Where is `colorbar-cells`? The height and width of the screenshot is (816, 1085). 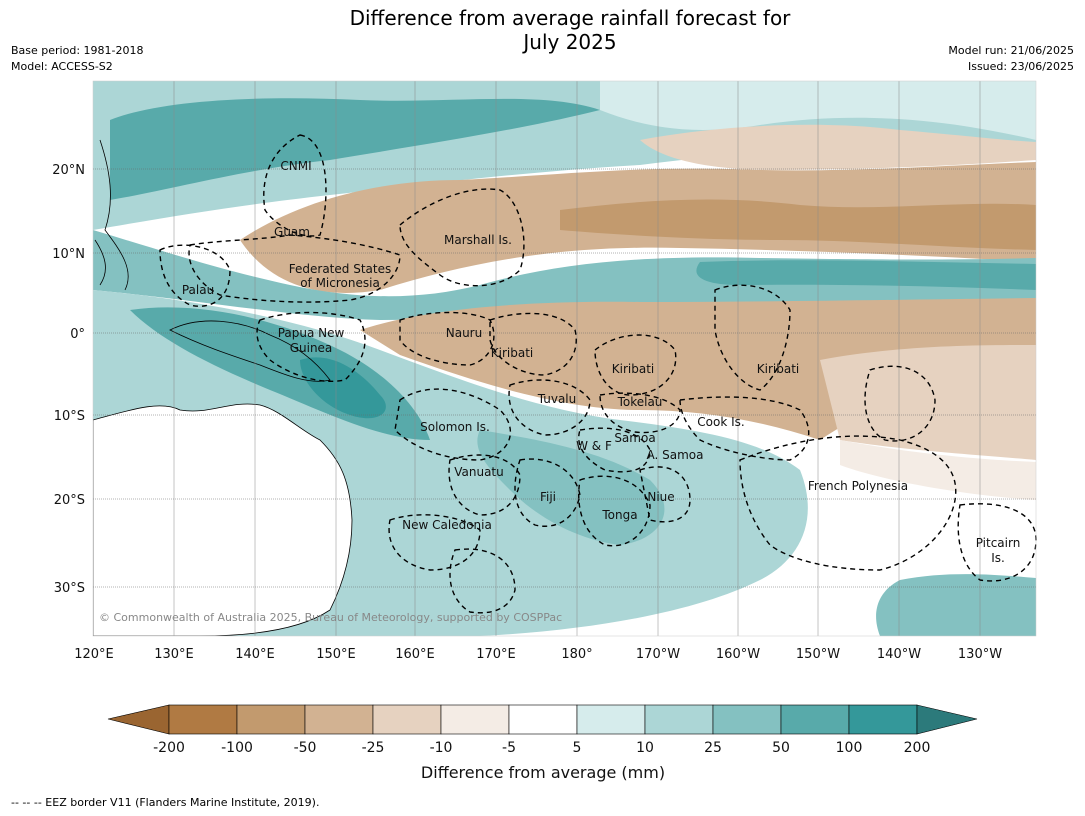 colorbar-cells is located at coordinates (543, 719).